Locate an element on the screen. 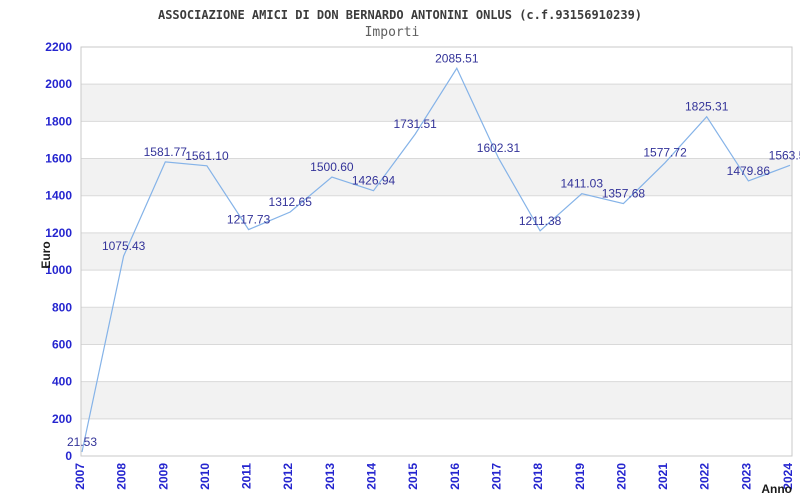 This screenshot has height=500, width=800. x-axis-tick-label: 2017 is located at coordinates (496, 476).